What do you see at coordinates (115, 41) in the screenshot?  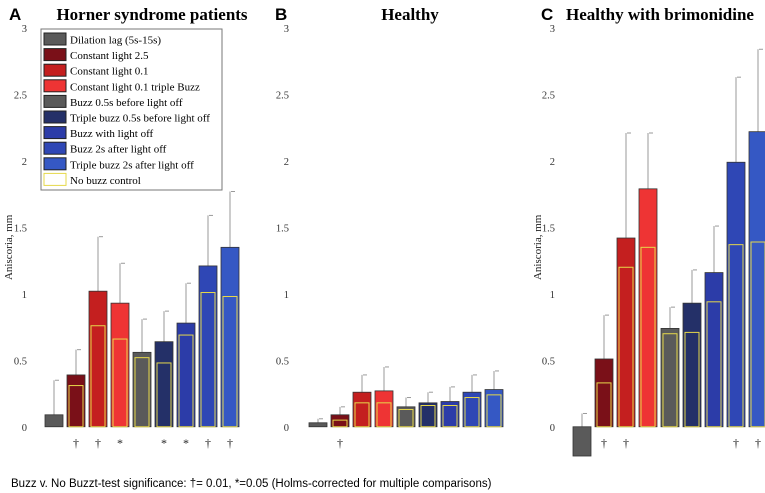 I see `legend-label: Dilation lag (5s-15s)` at bounding box center [115, 41].